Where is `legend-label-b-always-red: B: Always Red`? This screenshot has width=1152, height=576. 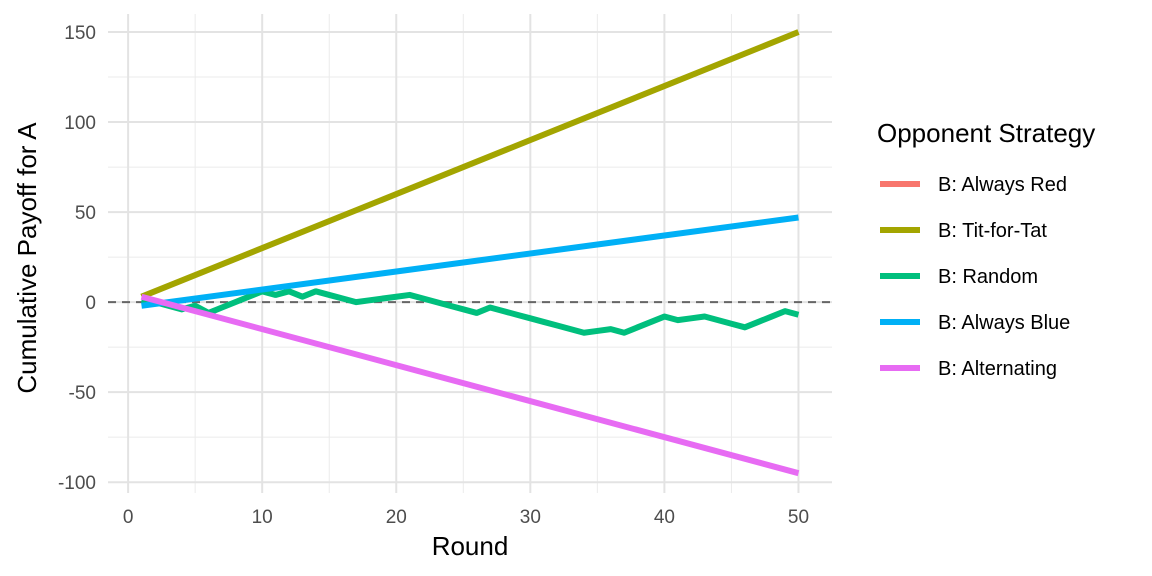
legend-label-b-always-red: B: Always Red is located at coordinates (1002, 185).